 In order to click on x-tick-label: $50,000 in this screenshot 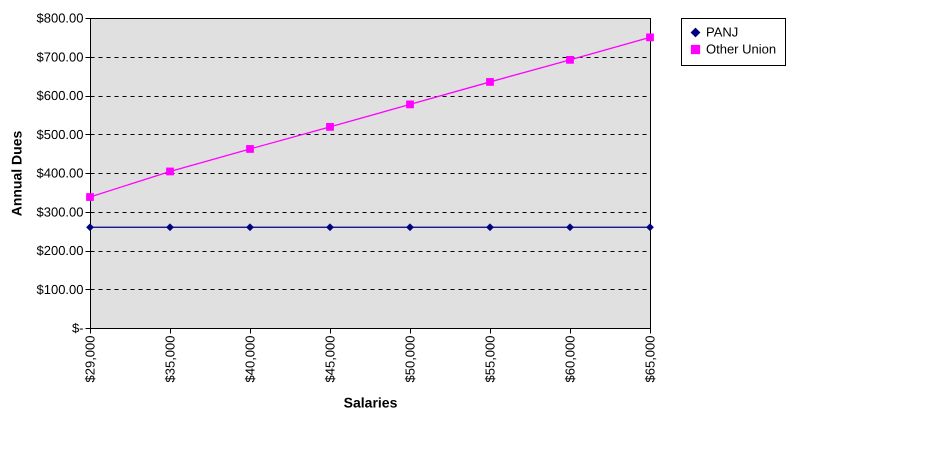, I will do `click(410, 359)`.